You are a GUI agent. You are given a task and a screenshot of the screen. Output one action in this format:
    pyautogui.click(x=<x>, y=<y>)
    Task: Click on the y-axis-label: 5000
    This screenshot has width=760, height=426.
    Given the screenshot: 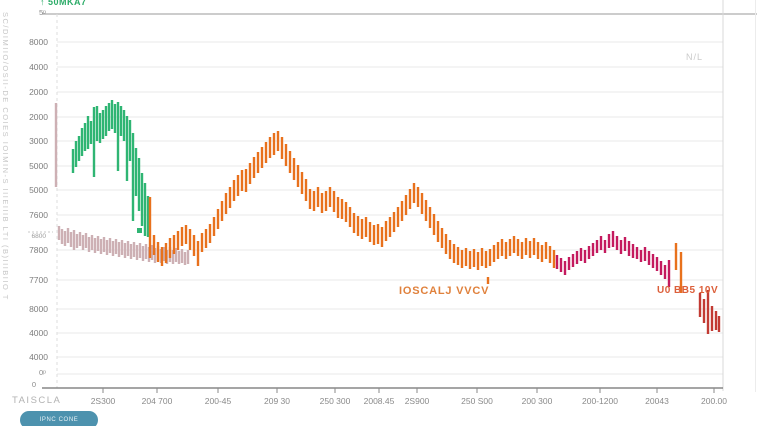 What is the action you would take?
    pyautogui.click(x=38, y=166)
    